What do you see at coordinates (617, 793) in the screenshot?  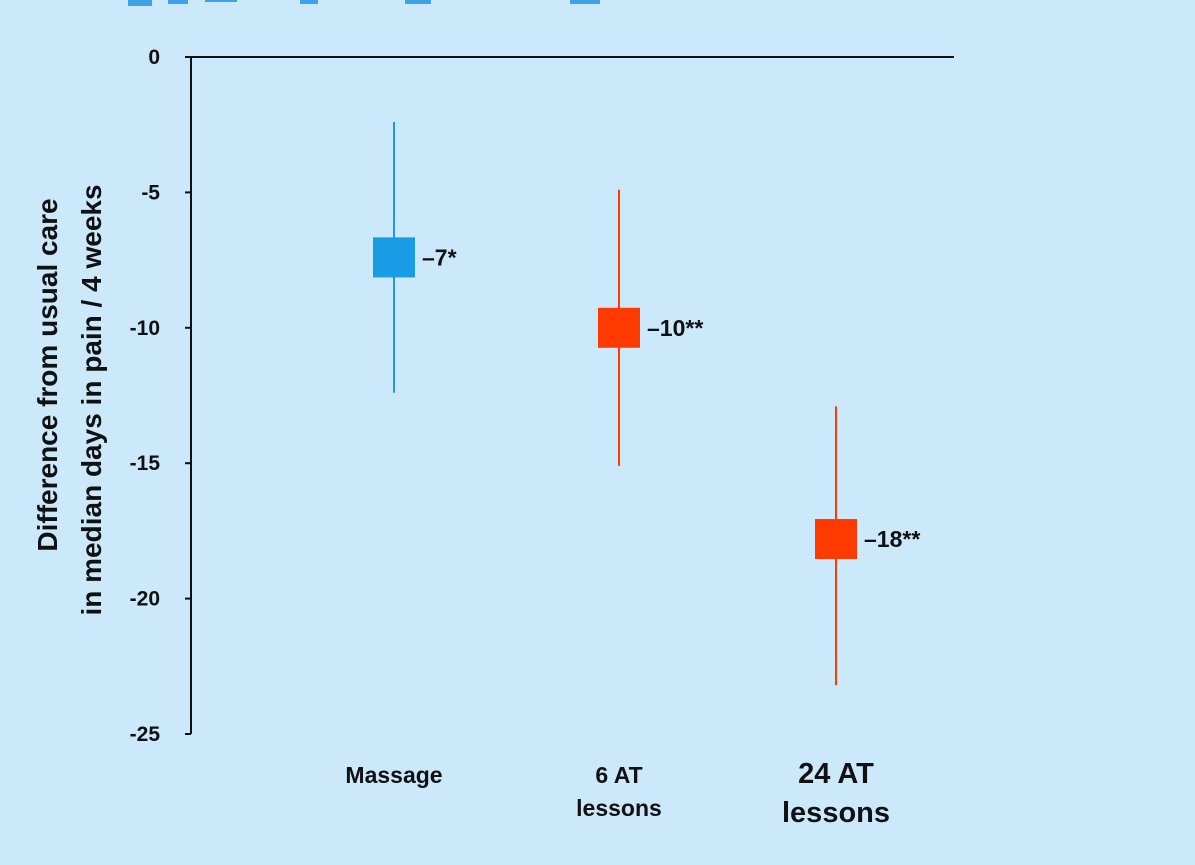 I see `category-labels: Massage 6 AT lessons 24 AT lessons` at bounding box center [617, 793].